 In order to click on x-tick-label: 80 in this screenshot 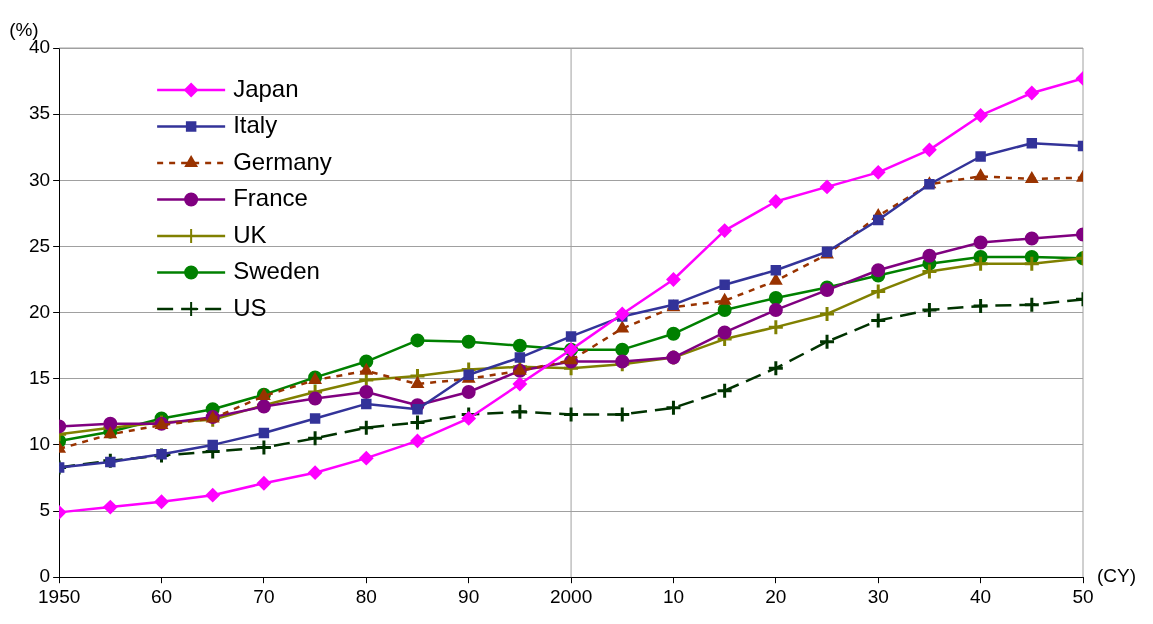, I will do `click(366, 596)`.